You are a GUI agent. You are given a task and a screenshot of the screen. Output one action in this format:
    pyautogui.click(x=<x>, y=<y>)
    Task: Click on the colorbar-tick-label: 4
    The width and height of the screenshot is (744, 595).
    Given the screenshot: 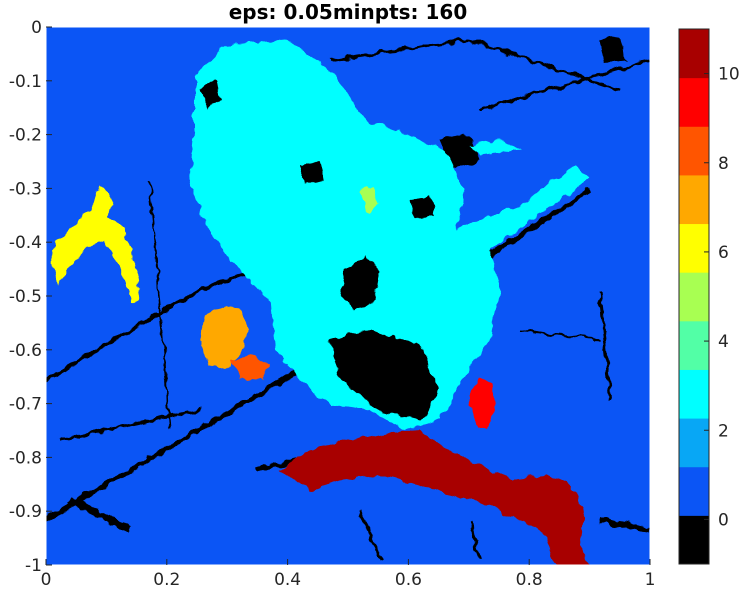 What is the action you would take?
    pyautogui.click(x=723, y=342)
    